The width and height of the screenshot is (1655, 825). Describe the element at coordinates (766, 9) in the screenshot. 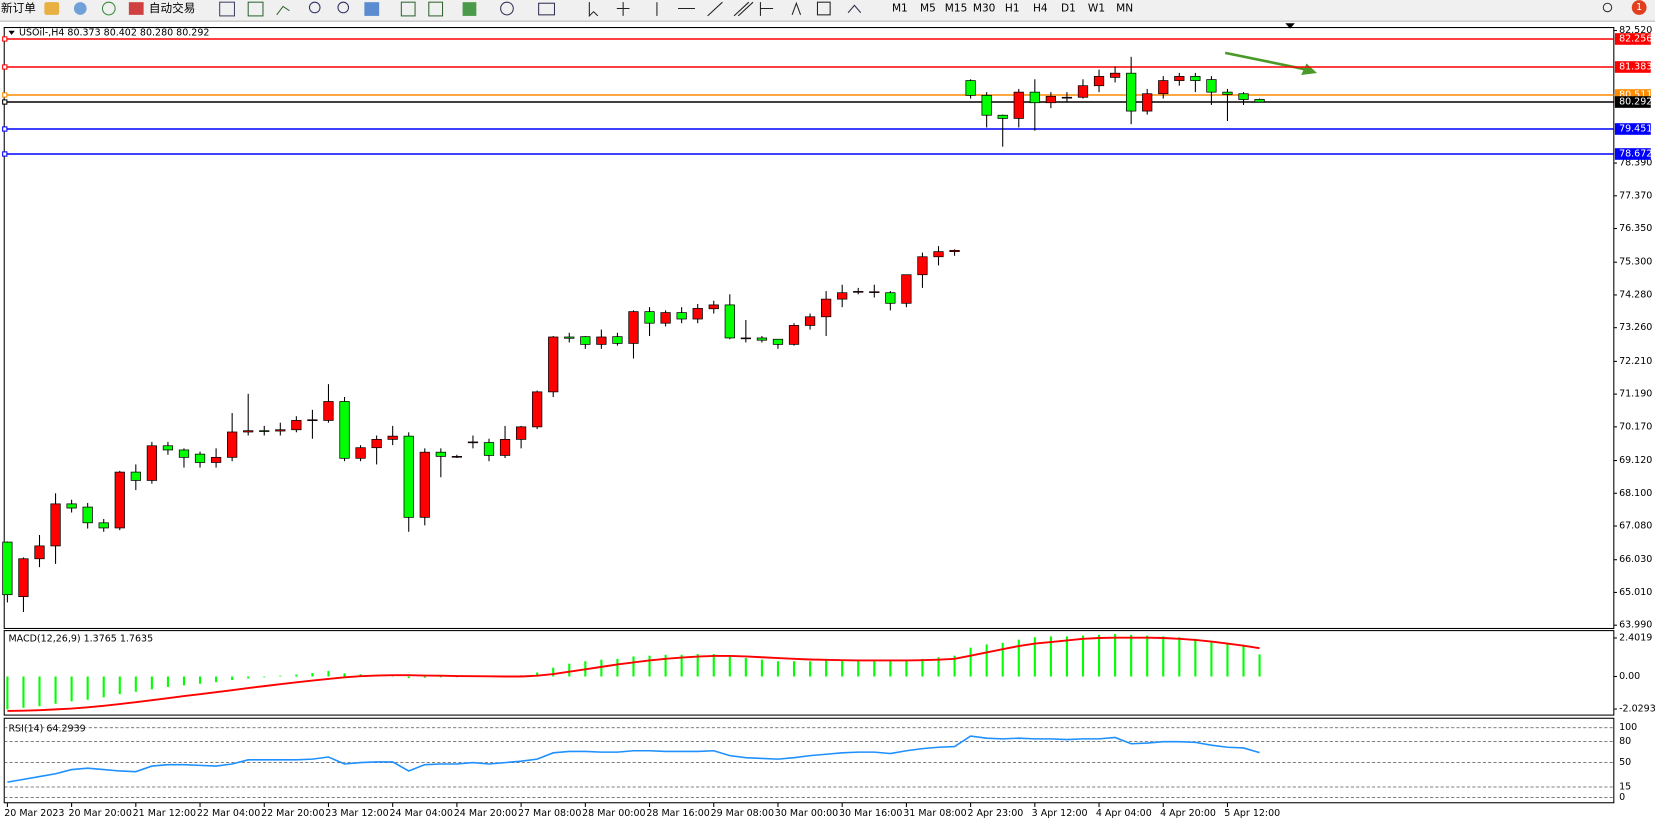

I see `fibo-tool` at that location.